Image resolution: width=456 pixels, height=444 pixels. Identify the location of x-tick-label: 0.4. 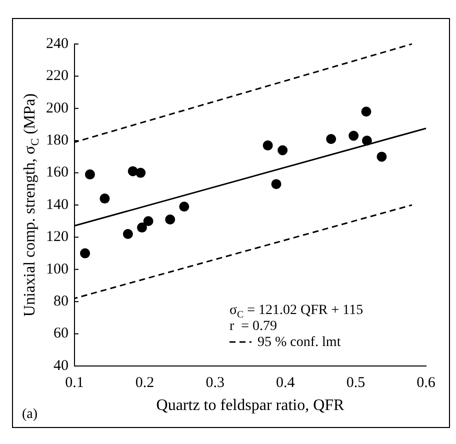
(286, 382).